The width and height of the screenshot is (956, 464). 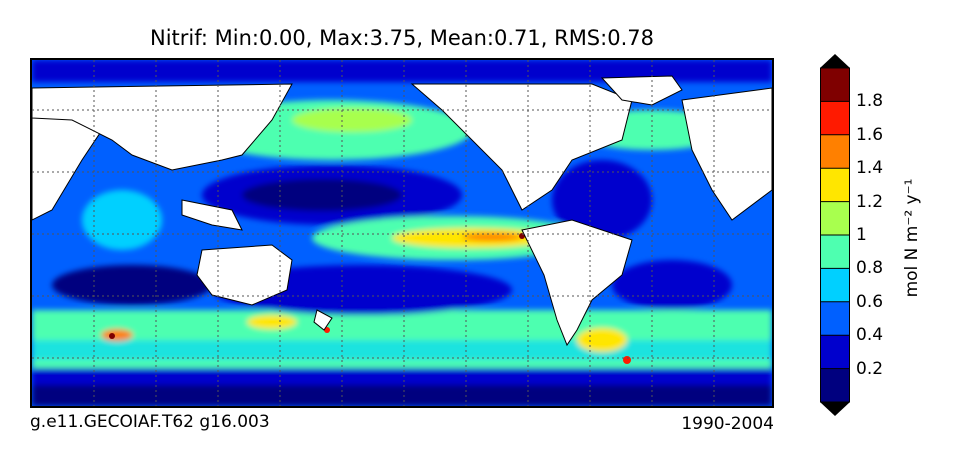 What do you see at coordinates (726, 154) in the screenshot?
I see `europe-africa-landmass` at bounding box center [726, 154].